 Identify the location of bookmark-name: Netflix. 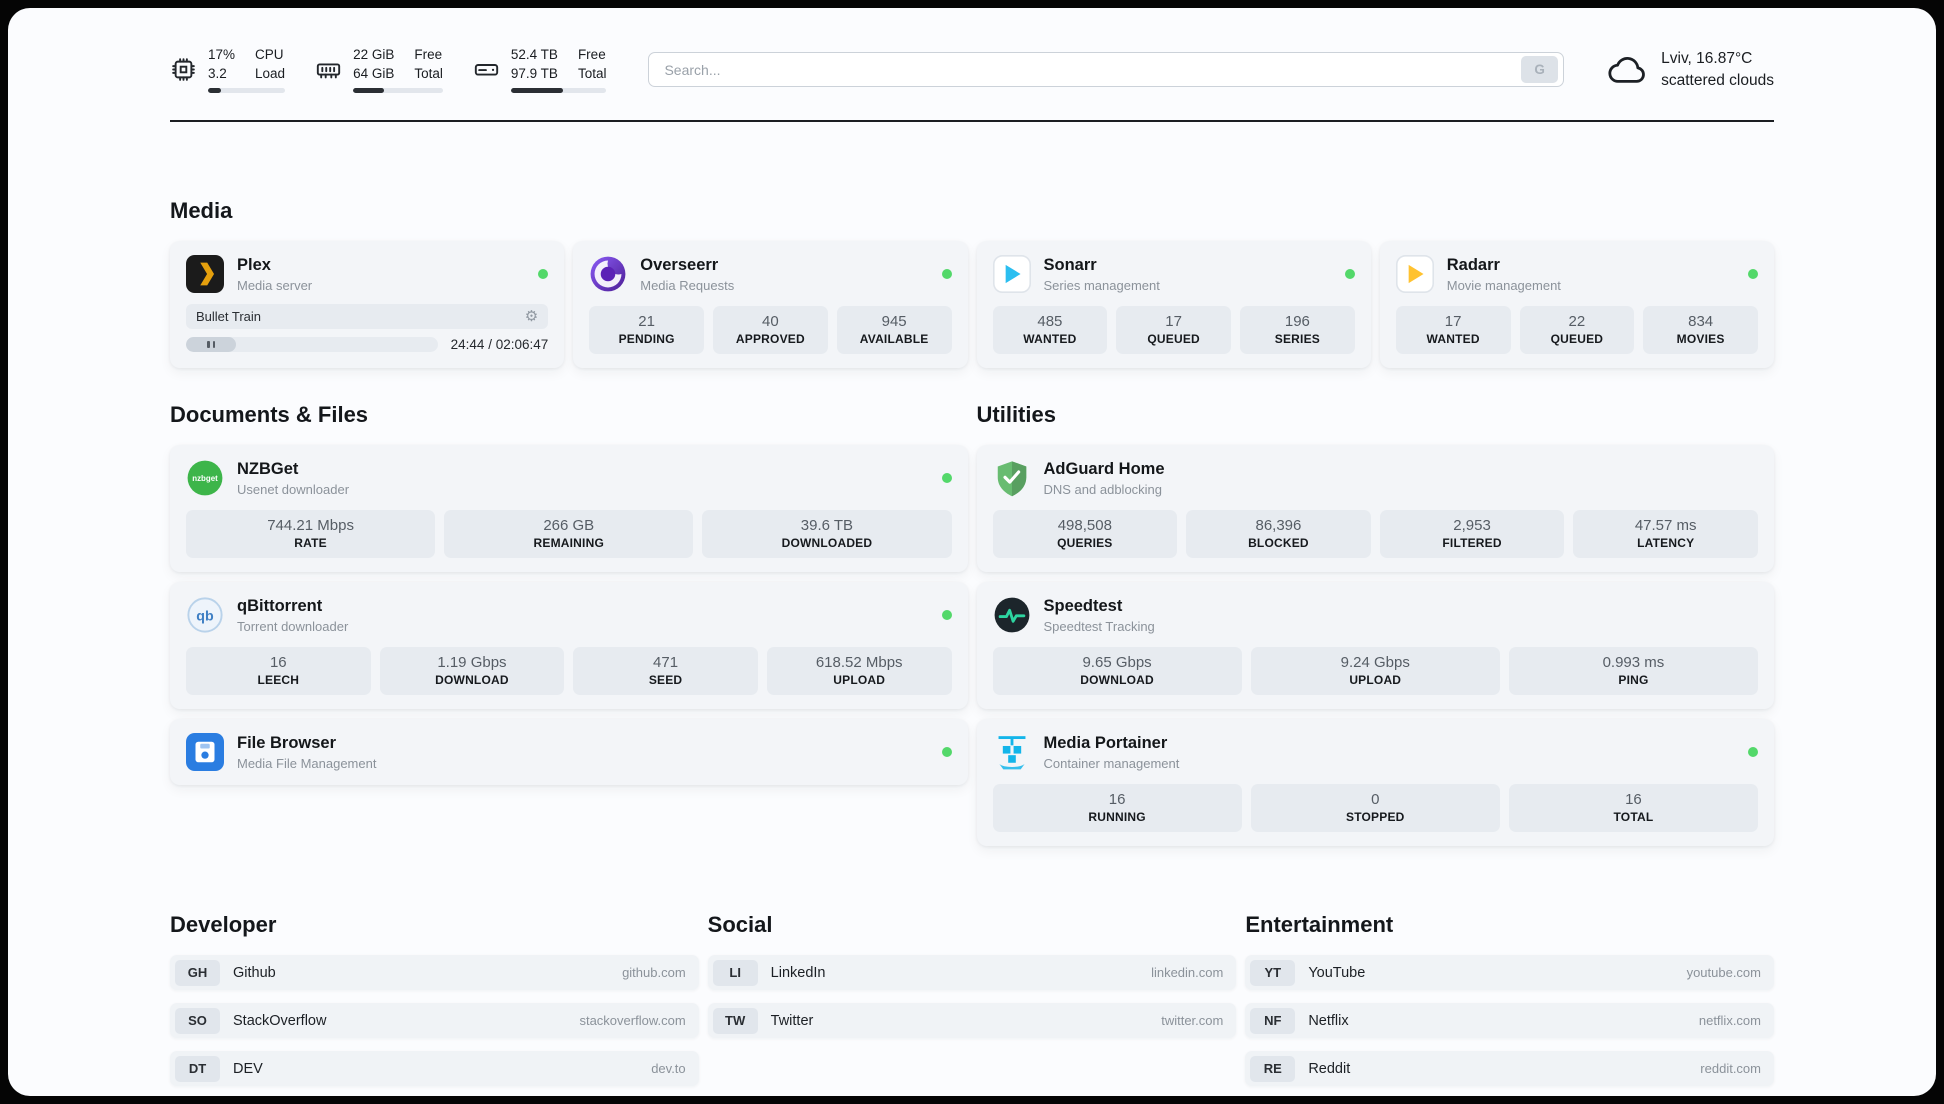
(1328, 1020).